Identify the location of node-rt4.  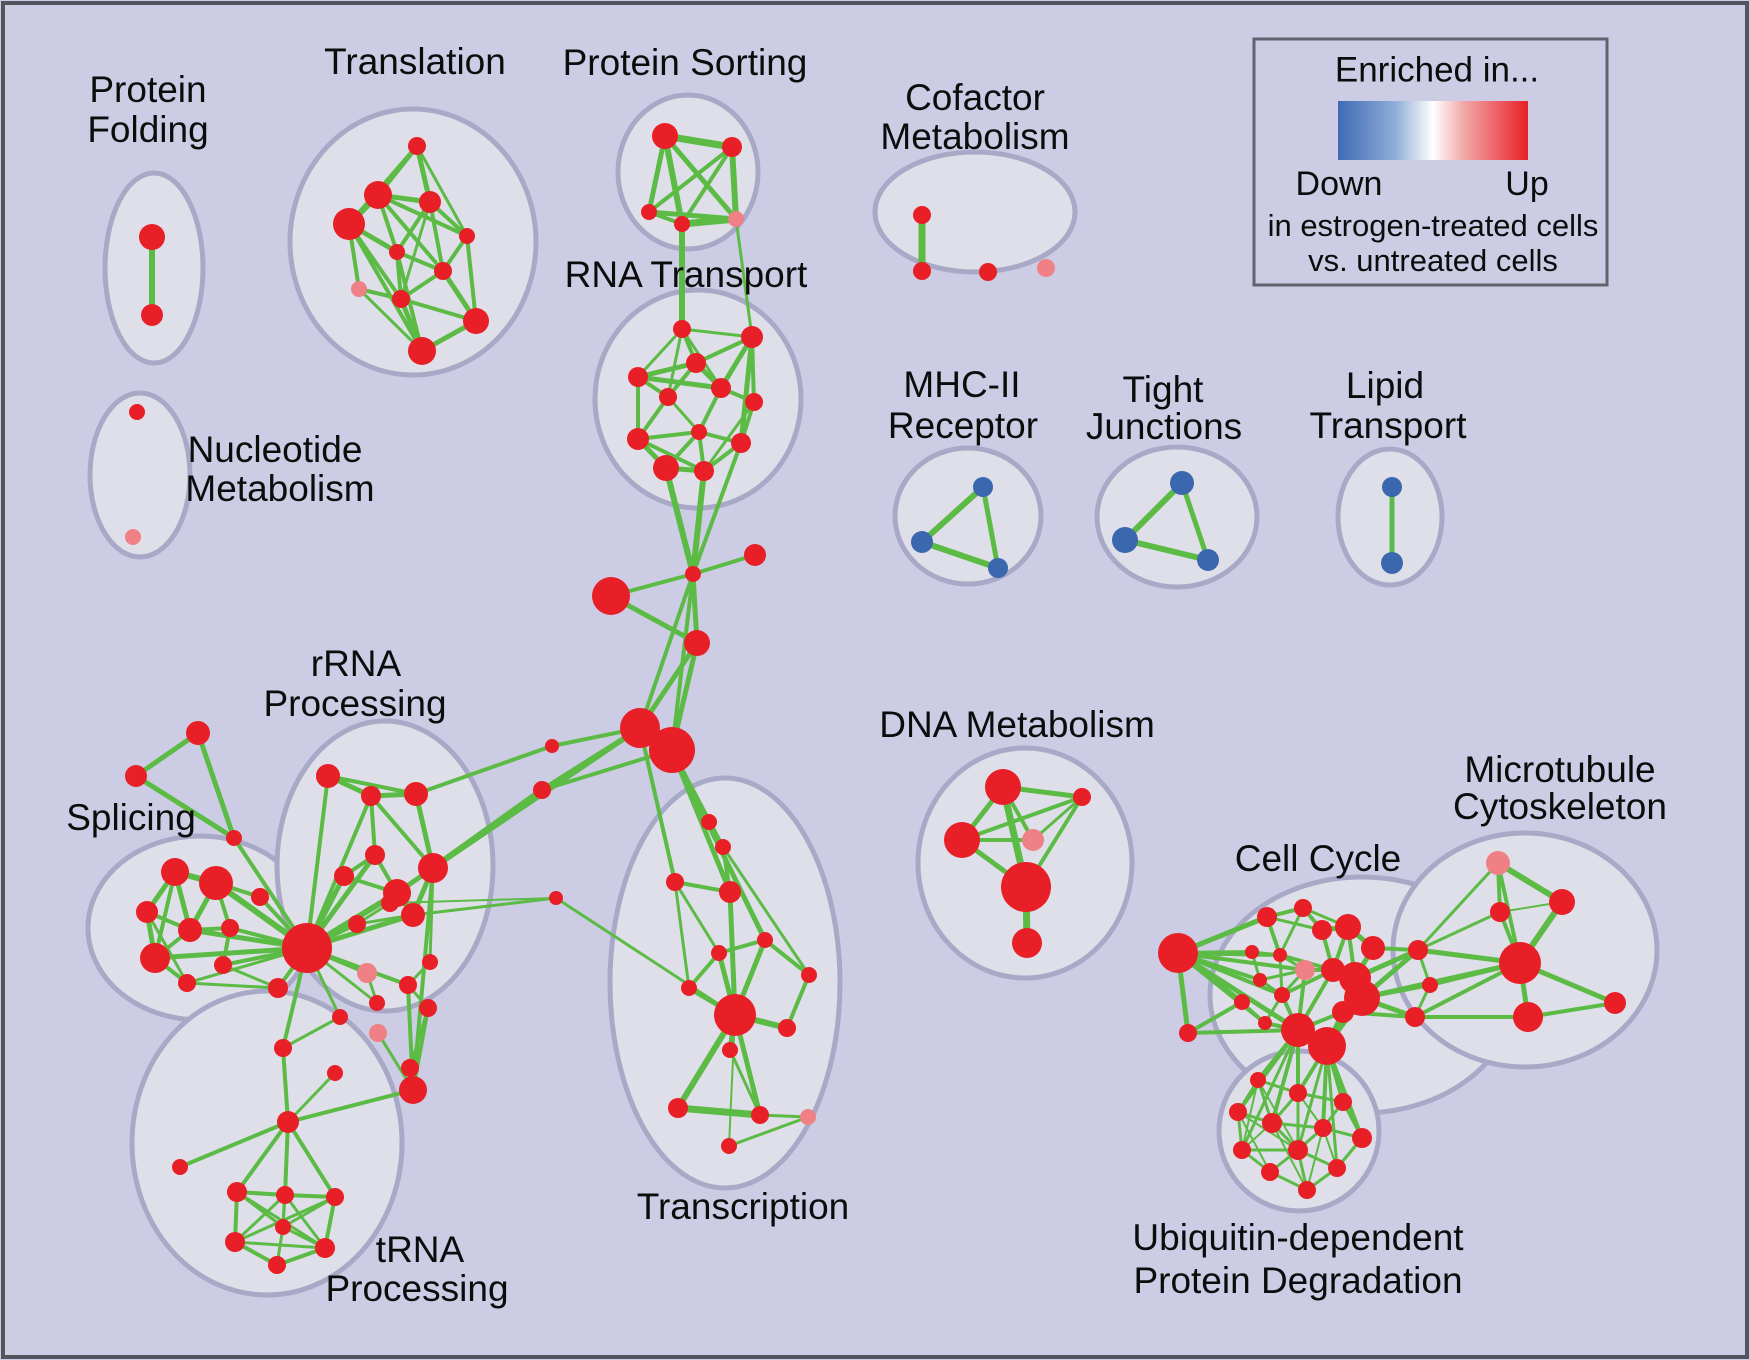
(696, 363).